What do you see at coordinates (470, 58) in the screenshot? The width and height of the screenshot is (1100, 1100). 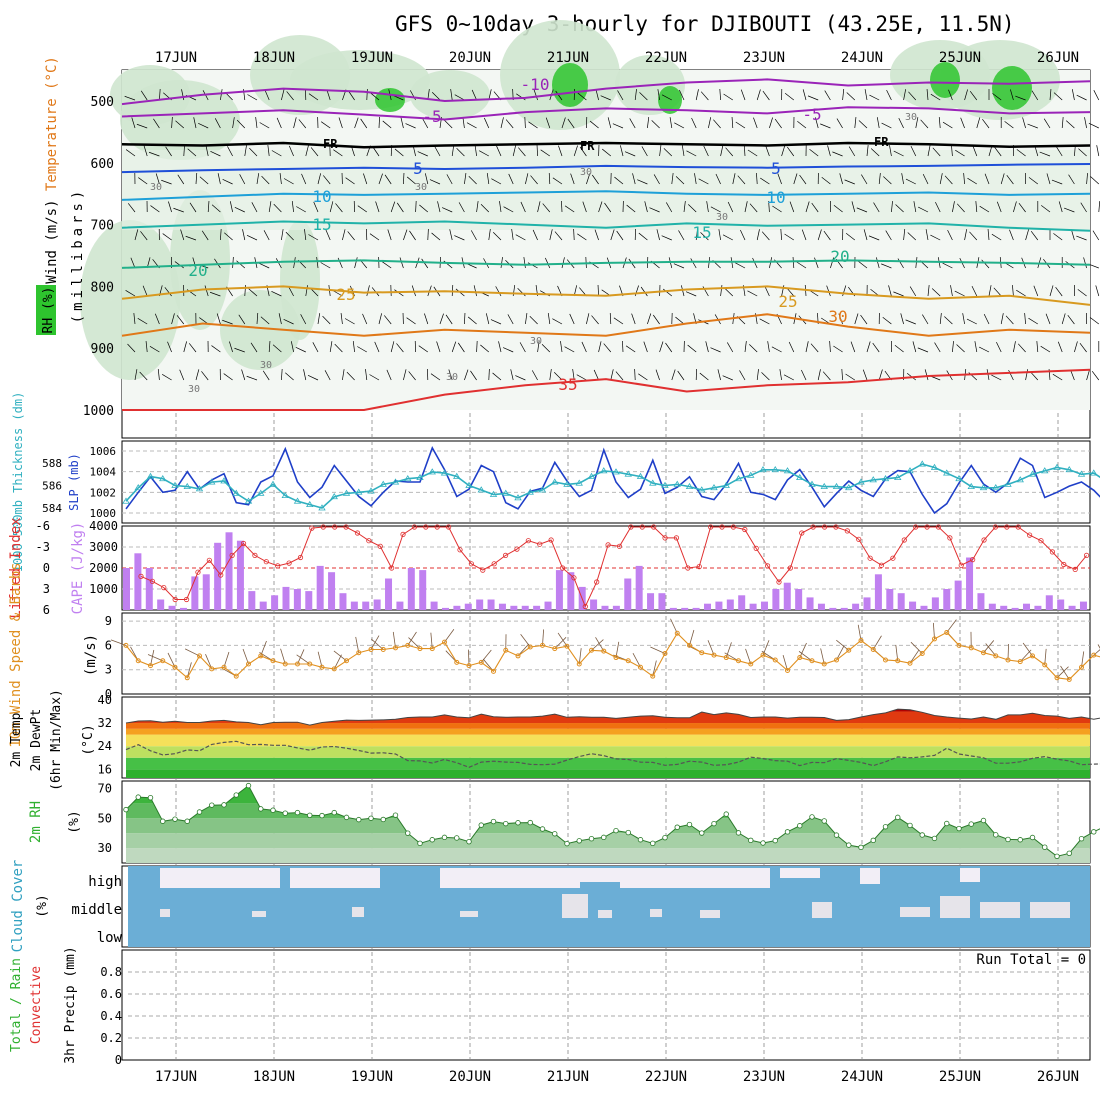 I see `day-label-top: 20JUN` at bounding box center [470, 58].